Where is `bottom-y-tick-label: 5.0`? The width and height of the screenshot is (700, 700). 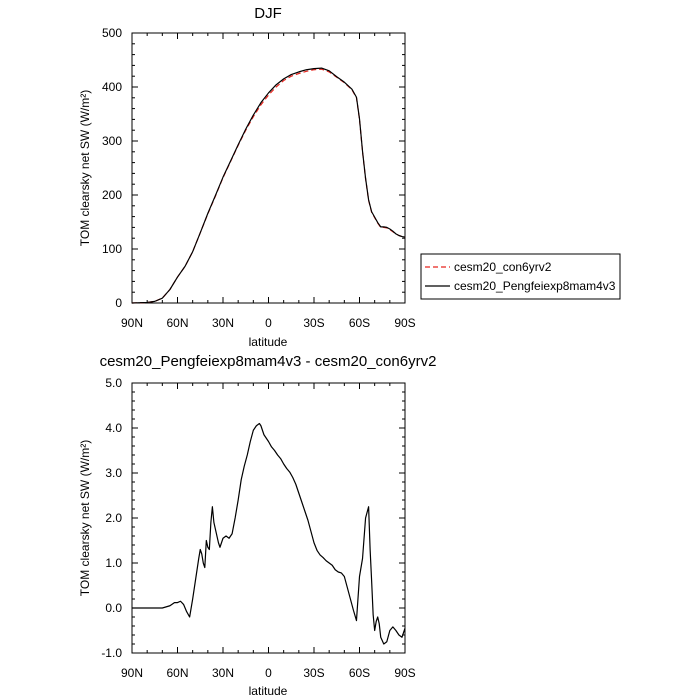 bottom-y-tick-label: 5.0 is located at coordinates (113, 383).